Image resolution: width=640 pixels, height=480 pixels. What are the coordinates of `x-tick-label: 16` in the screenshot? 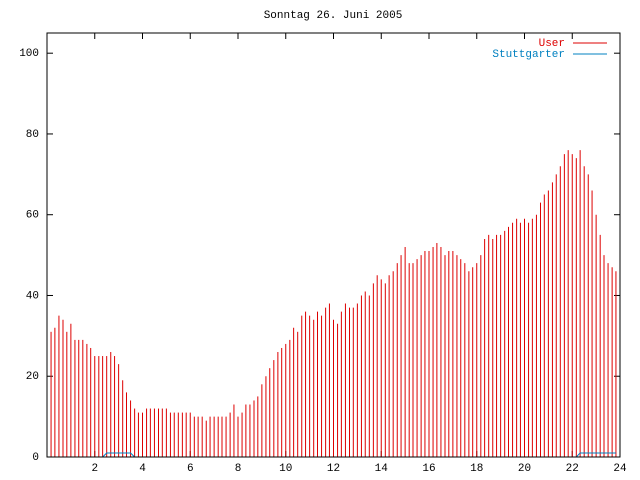 It's located at (428, 469).